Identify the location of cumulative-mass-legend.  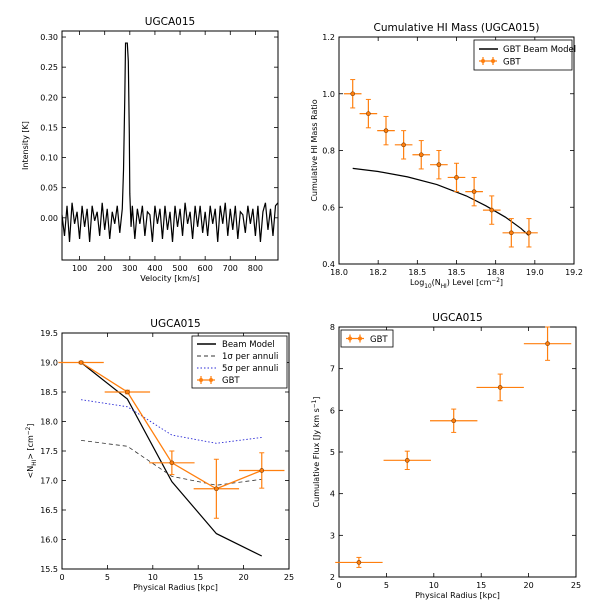
(523, 55).